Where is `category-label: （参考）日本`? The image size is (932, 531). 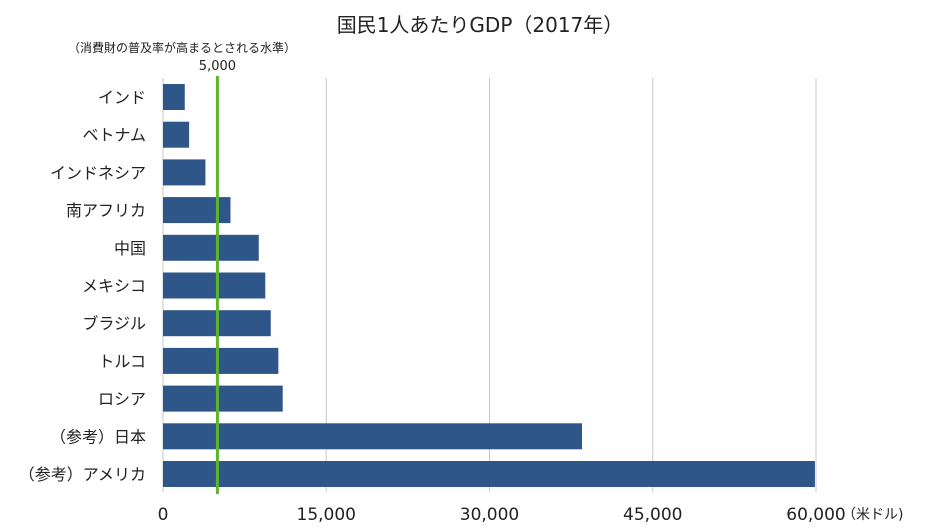
category-label: （参考）日本 is located at coordinates (98, 436).